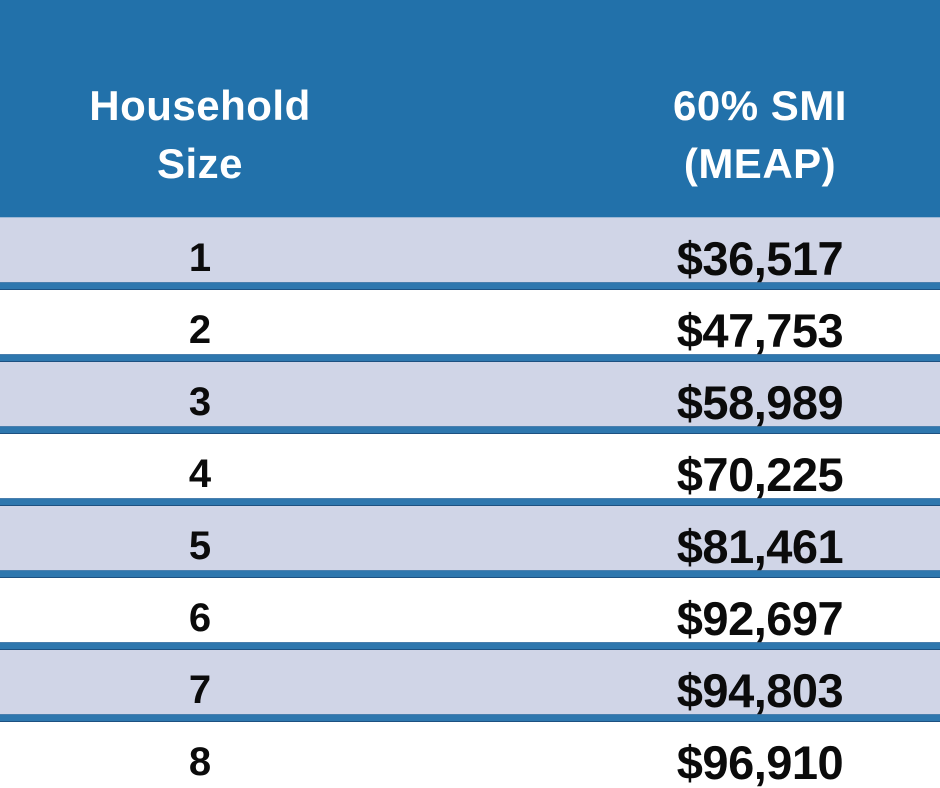  What do you see at coordinates (470, 611) in the screenshot?
I see `table-row: 6 $92,697` at bounding box center [470, 611].